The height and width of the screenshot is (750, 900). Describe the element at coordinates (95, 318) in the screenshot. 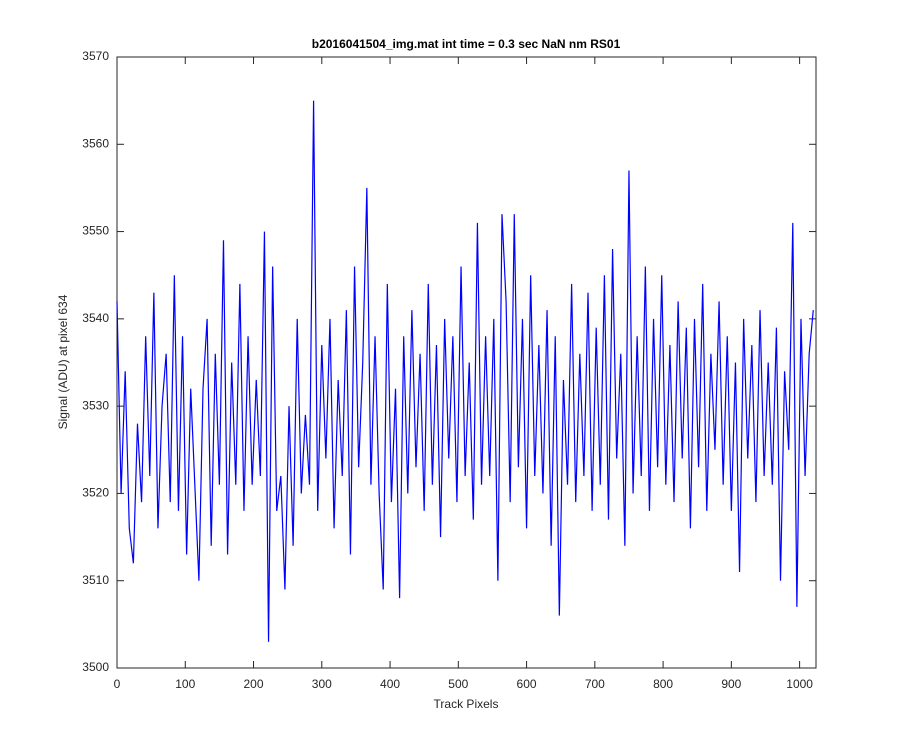

I see `y-tick-label: 3540` at that location.